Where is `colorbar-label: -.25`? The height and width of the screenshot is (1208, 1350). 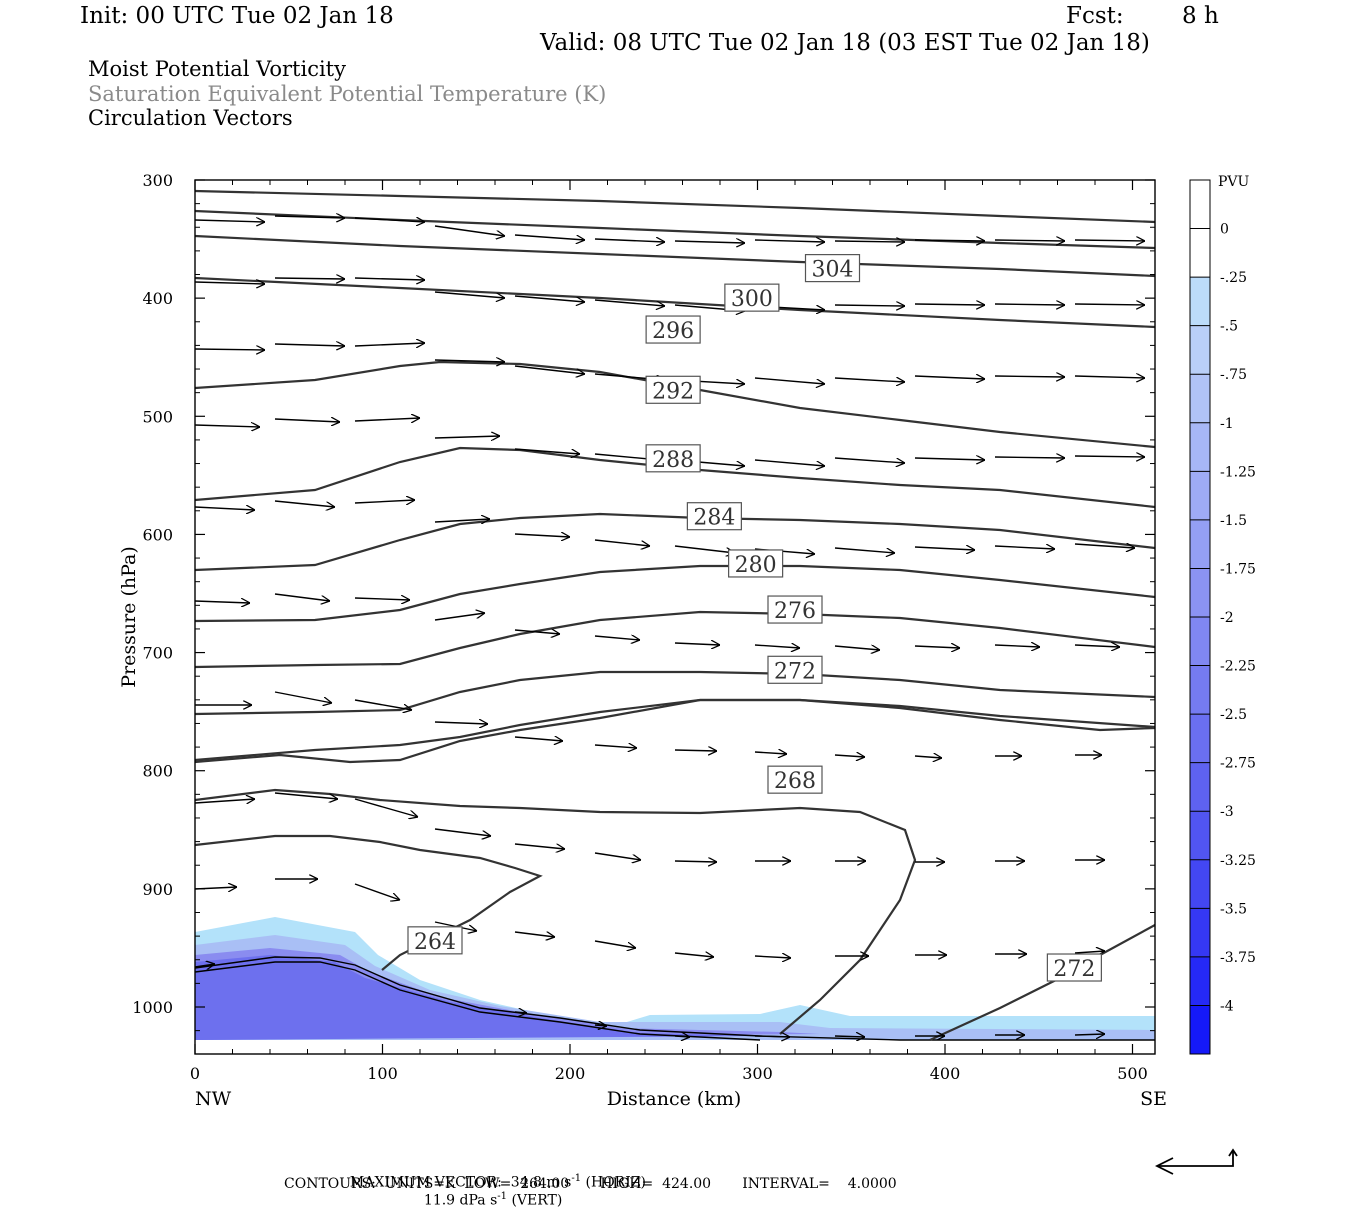
colorbar-label: -.25 is located at coordinates (1233, 278).